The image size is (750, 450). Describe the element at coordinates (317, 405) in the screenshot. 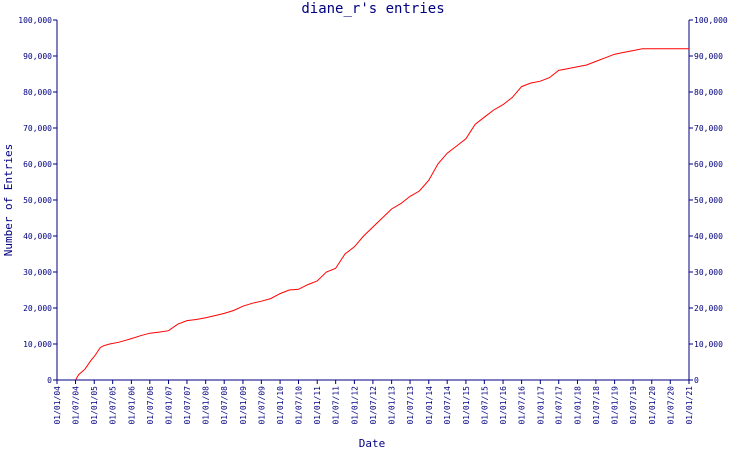

I see `x-tick-label: 01/01/11` at that location.